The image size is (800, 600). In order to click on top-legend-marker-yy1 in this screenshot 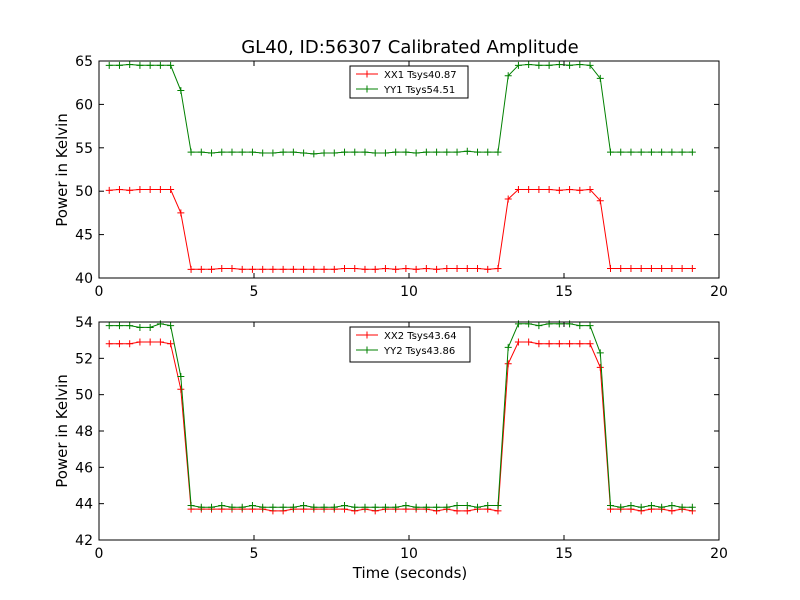, I will do `click(367, 89)`.